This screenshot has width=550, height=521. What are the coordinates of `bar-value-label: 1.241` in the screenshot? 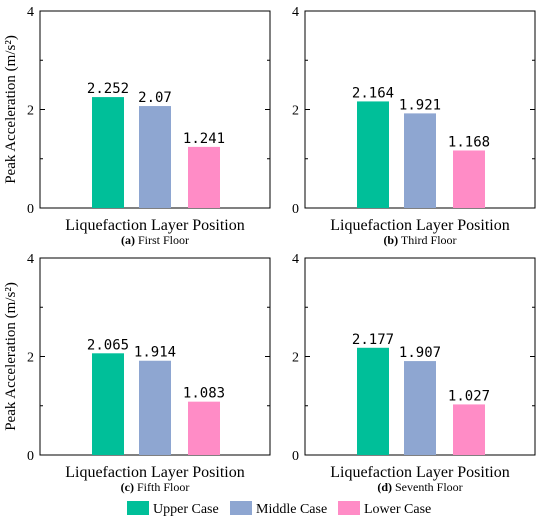 It's located at (204, 139).